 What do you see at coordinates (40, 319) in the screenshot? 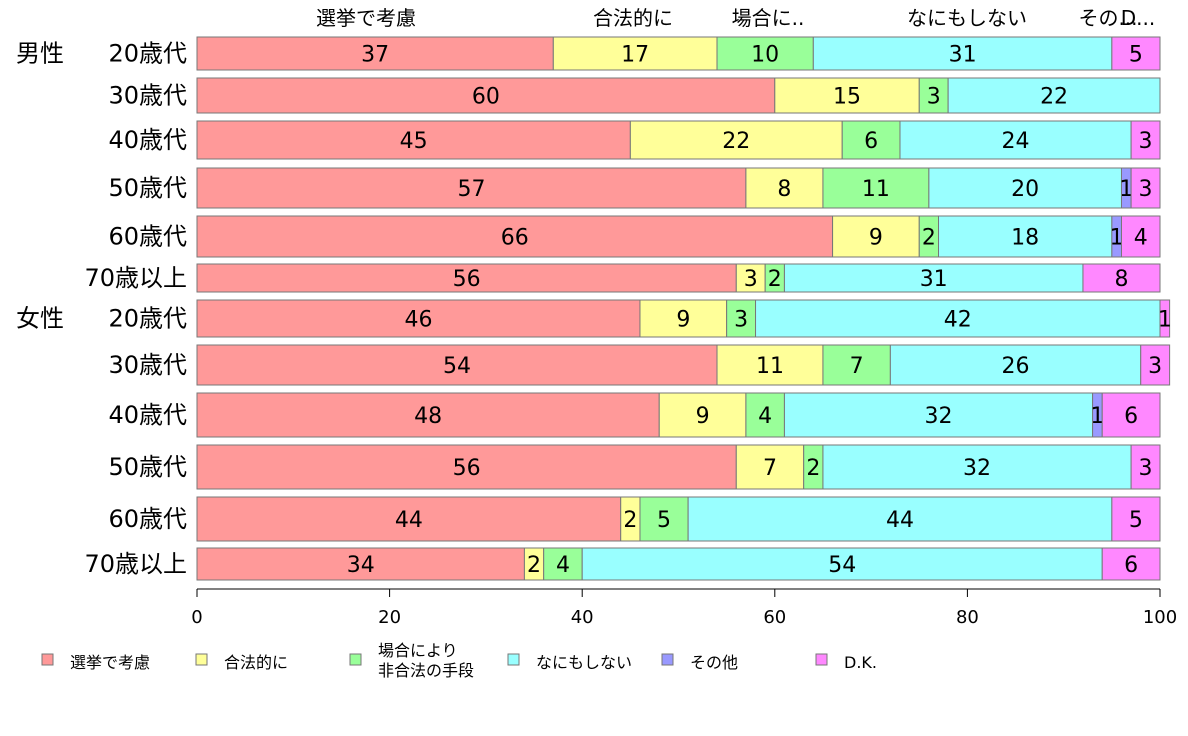
I see `group-label: 女性` at bounding box center [40, 319].